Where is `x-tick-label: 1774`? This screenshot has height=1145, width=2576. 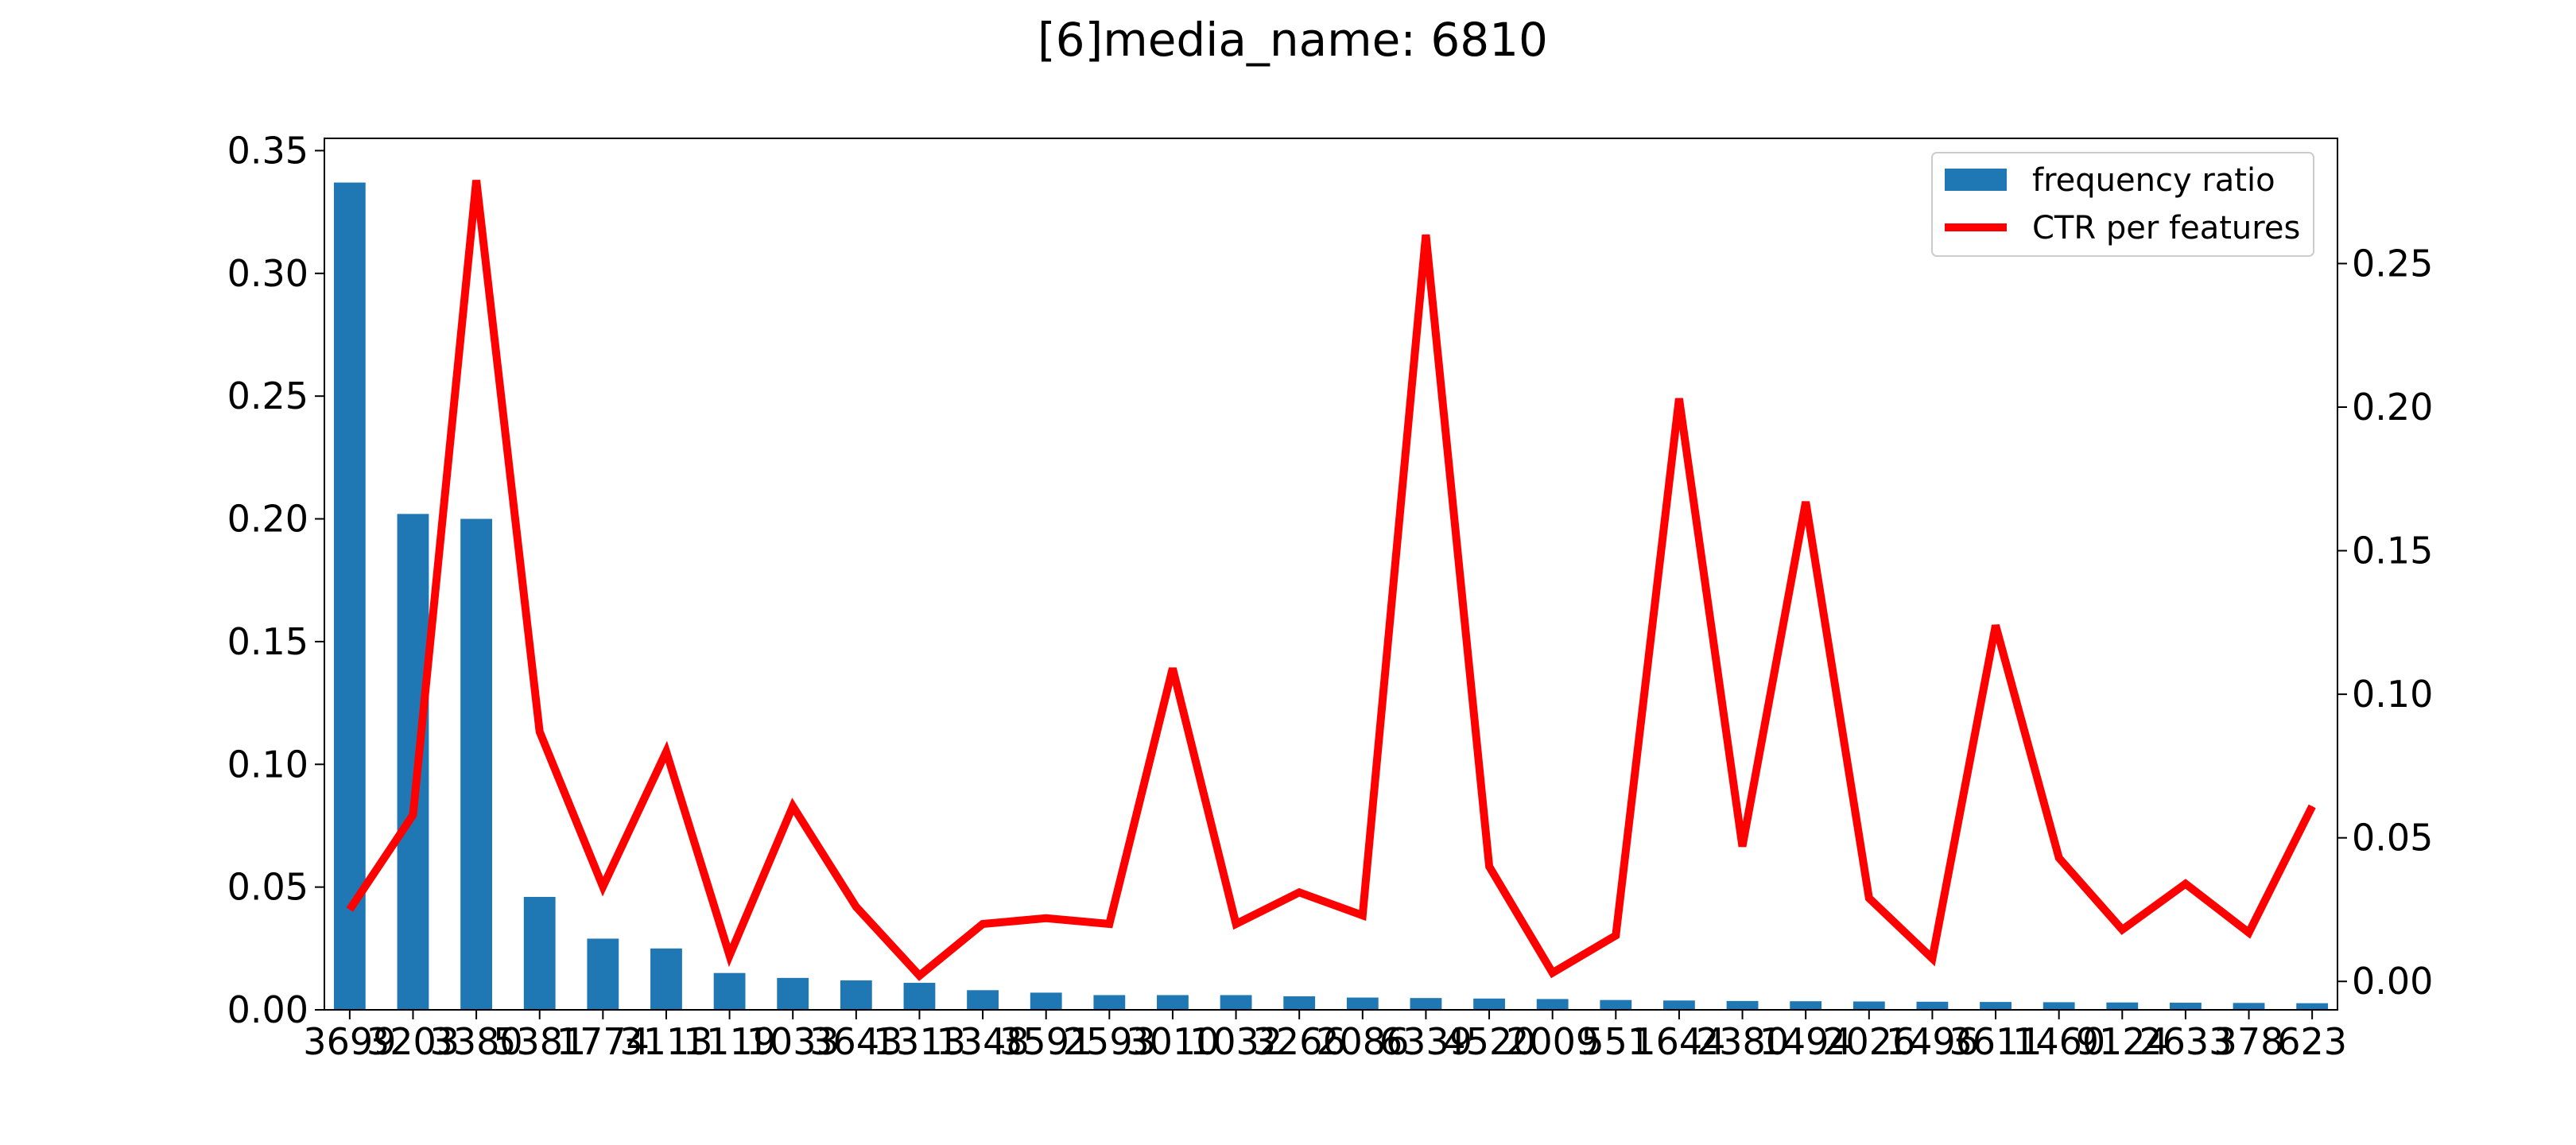
x-tick-label: 1774 is located at coordinates (604, 1041).